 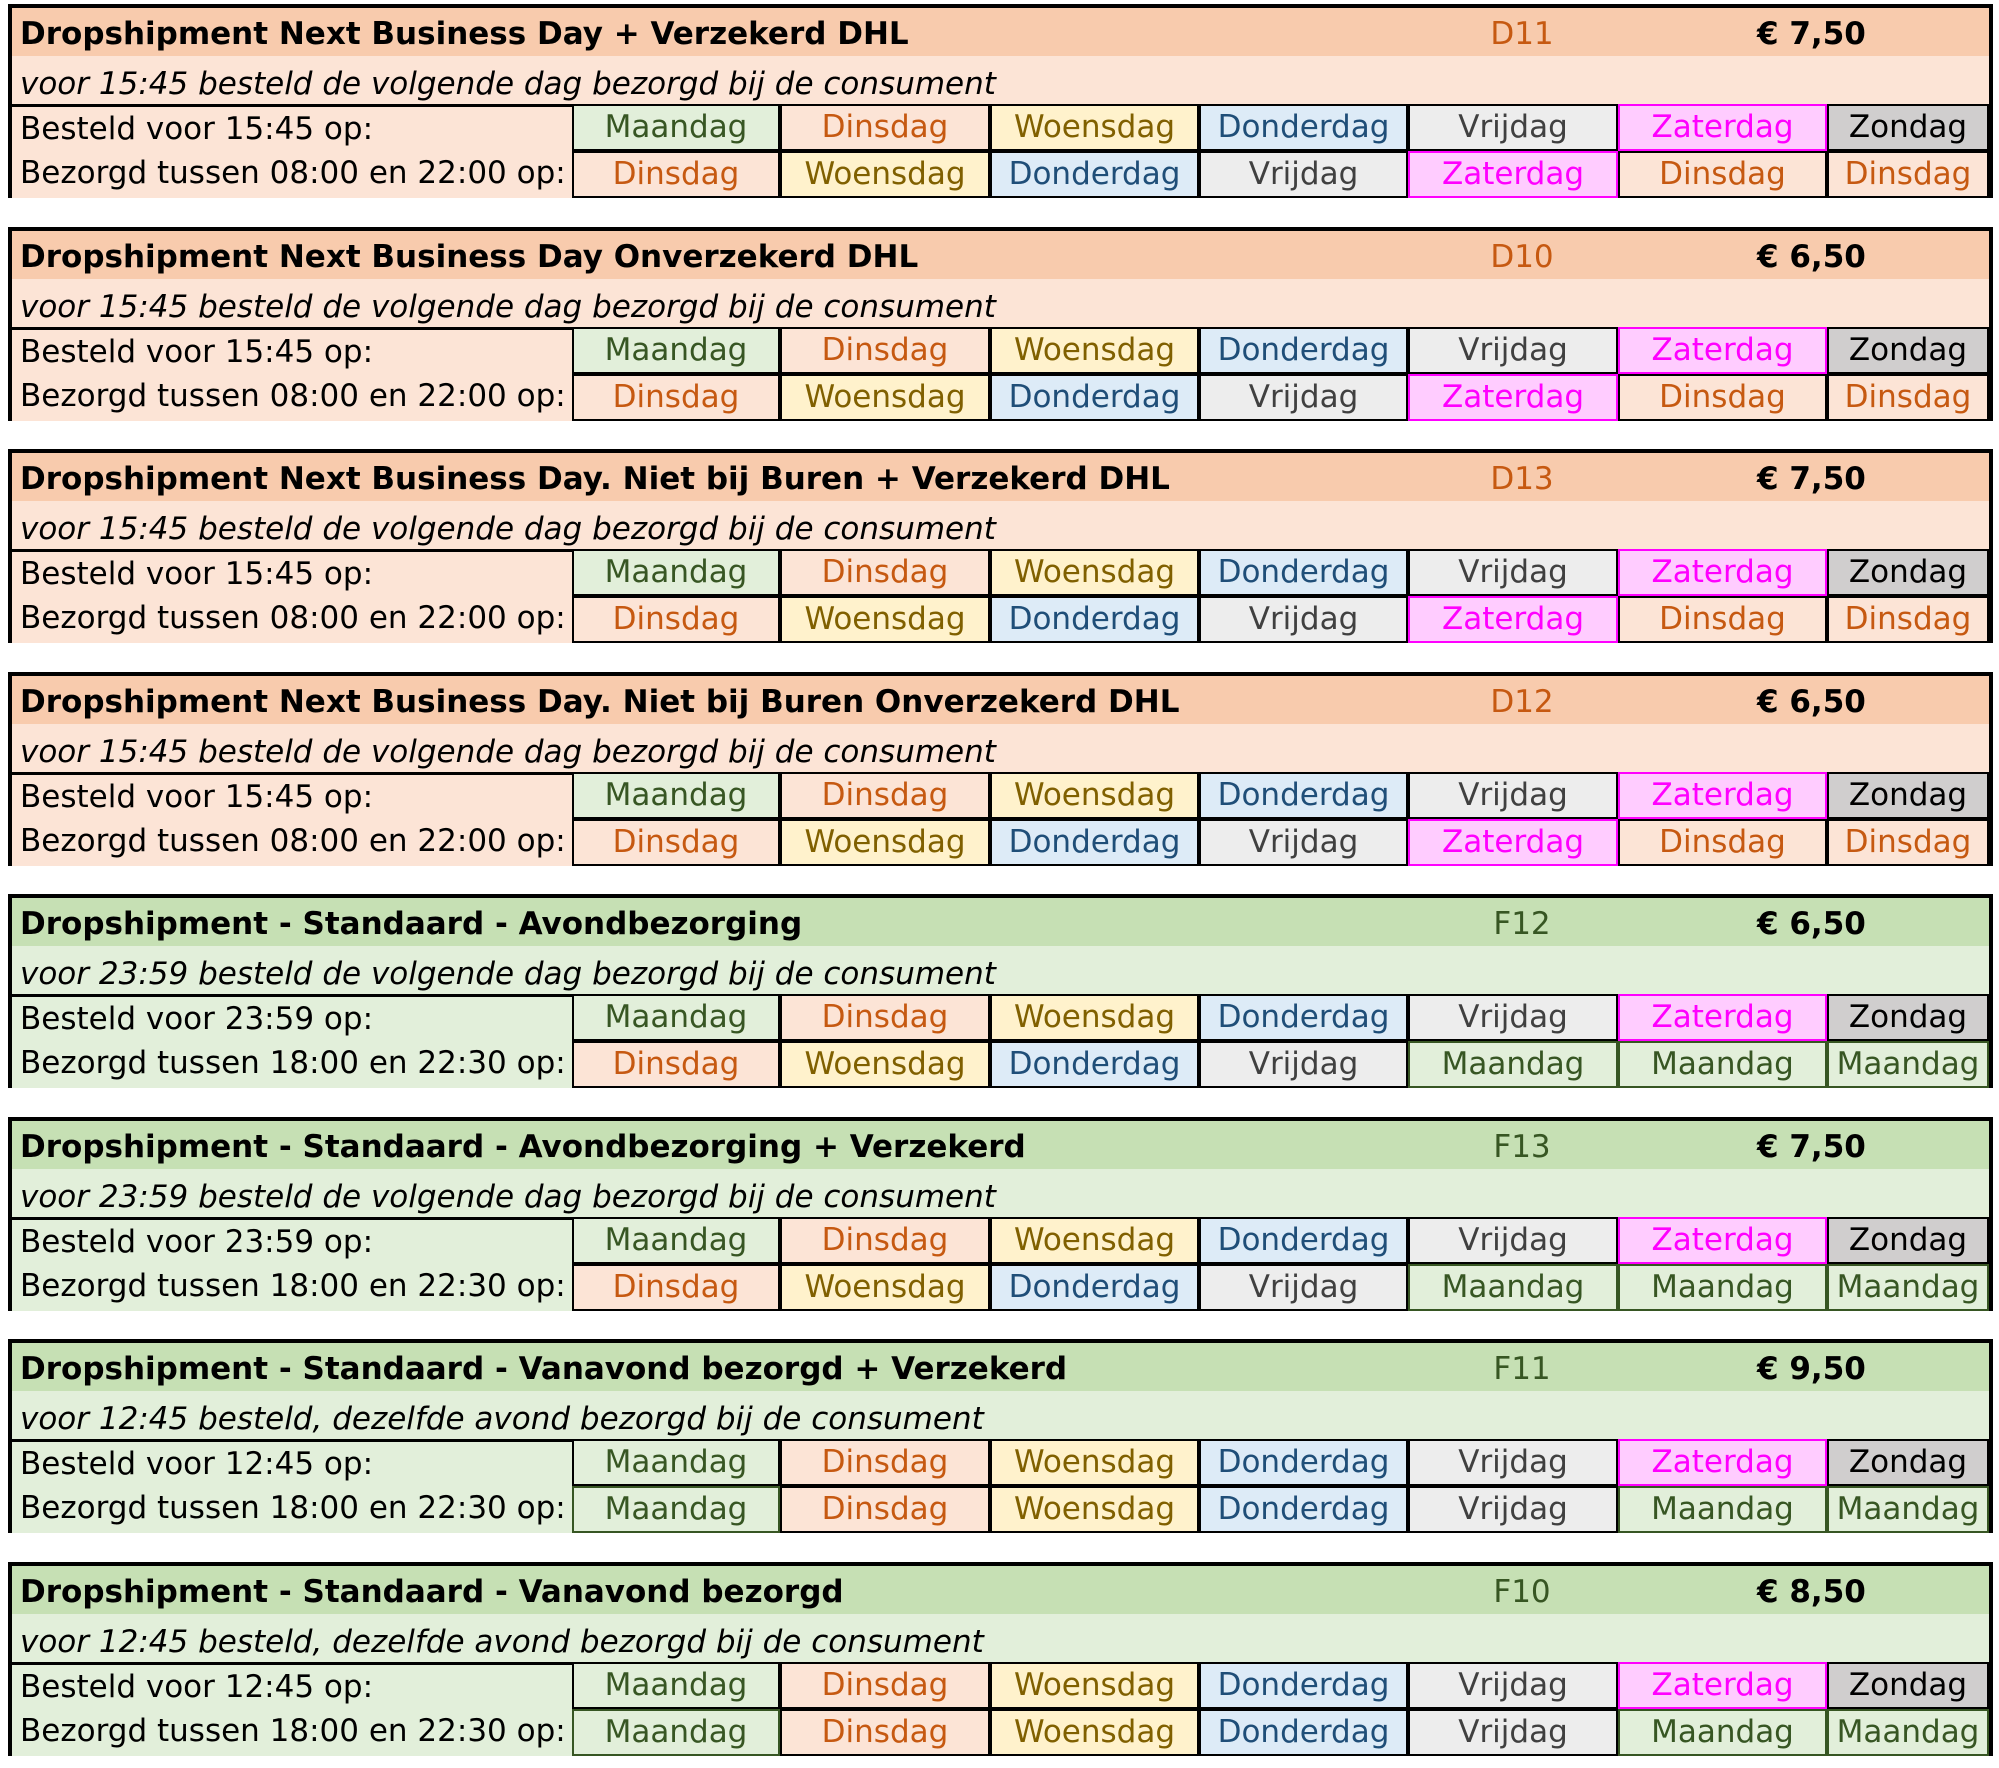 What do you see at coordinates (292, 1240) in the screenshot?
I see `order-label: Besteld voor 23:59 op:` at bounding box center [292, 1240].